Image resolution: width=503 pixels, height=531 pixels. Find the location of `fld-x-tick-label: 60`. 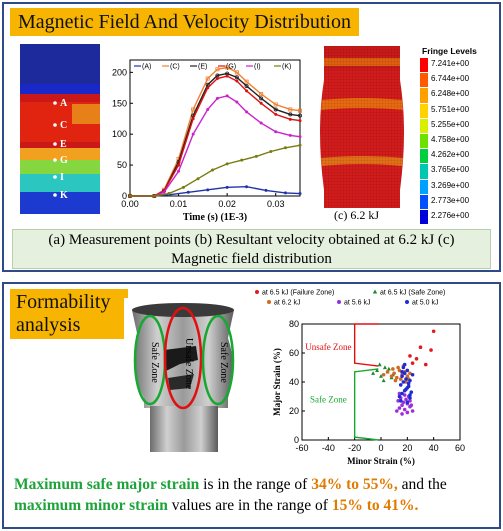

fld-x-tick-label: 60 is located at coordinates (460, 448).